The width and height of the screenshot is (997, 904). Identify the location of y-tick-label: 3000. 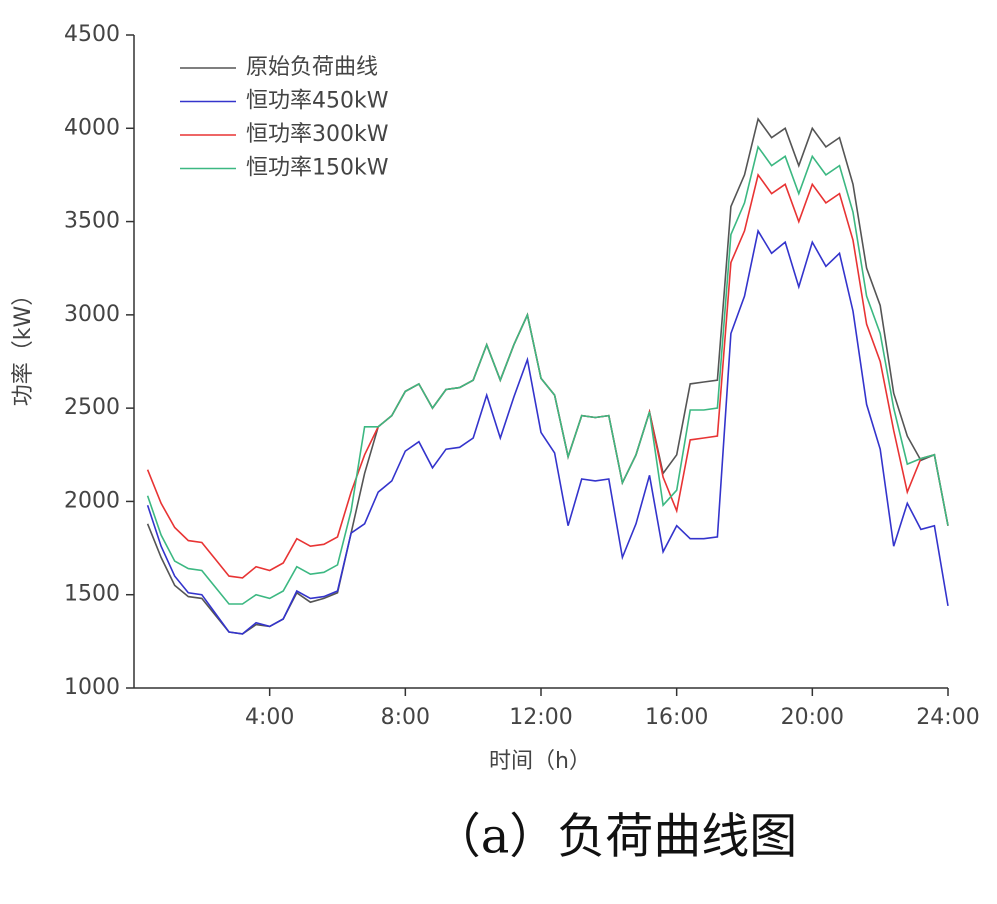
(92, 314).